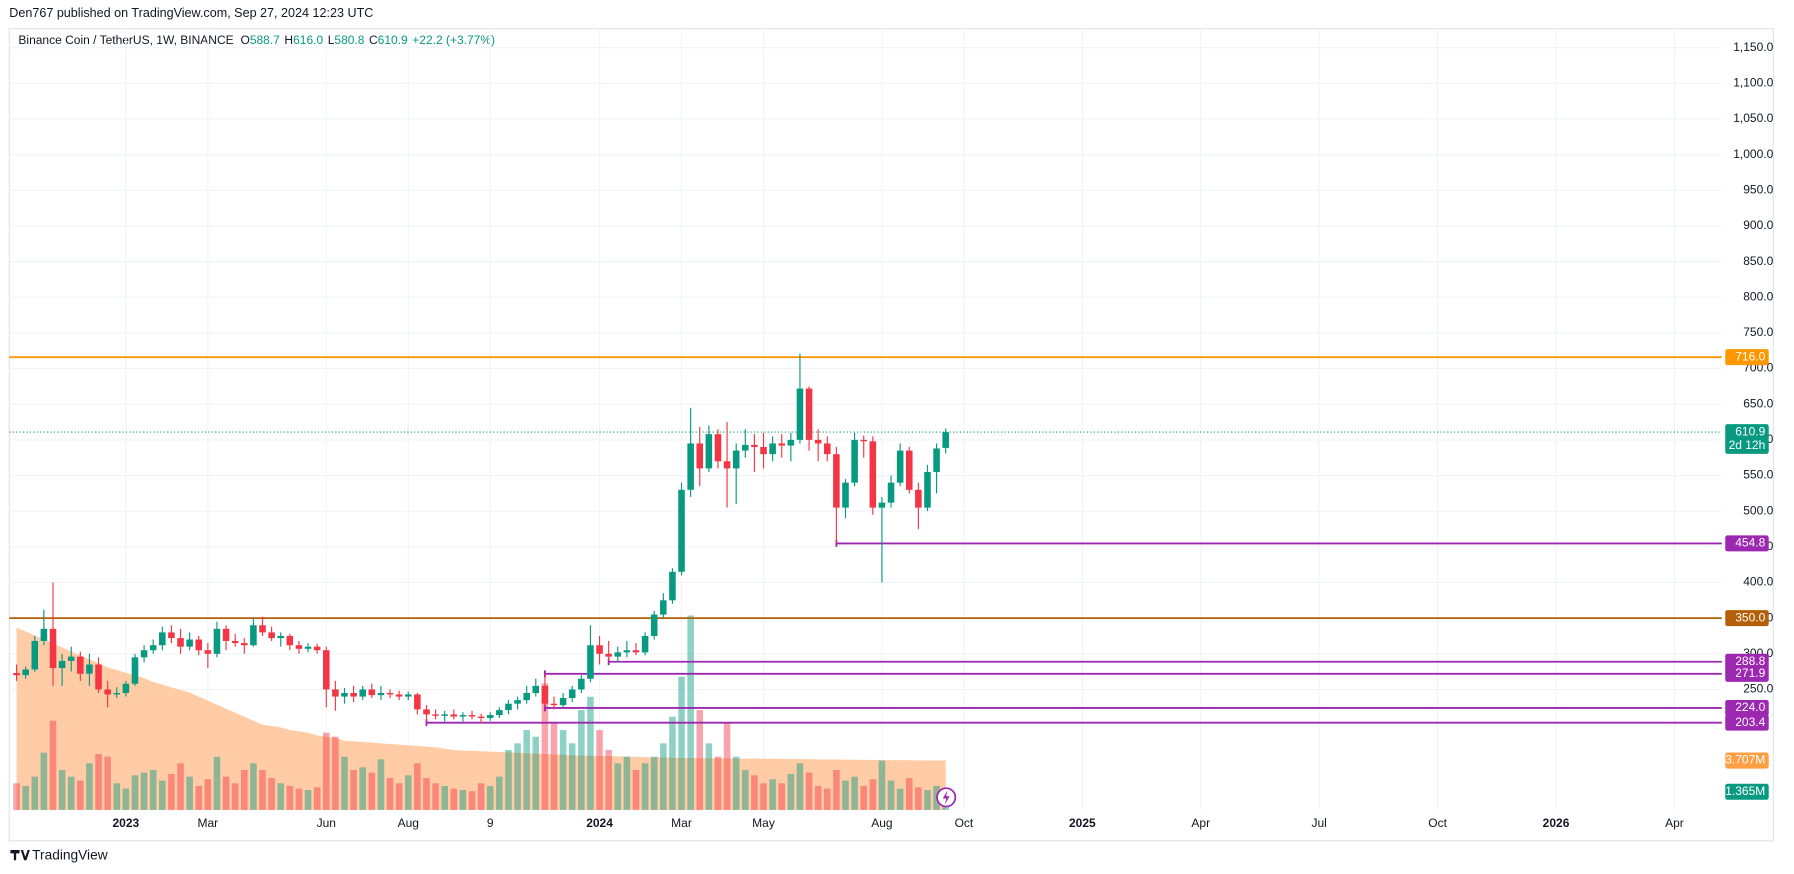 The width and height of the screenshot is (1794, 874). I want to click on brand-logo, so click(20, 855).